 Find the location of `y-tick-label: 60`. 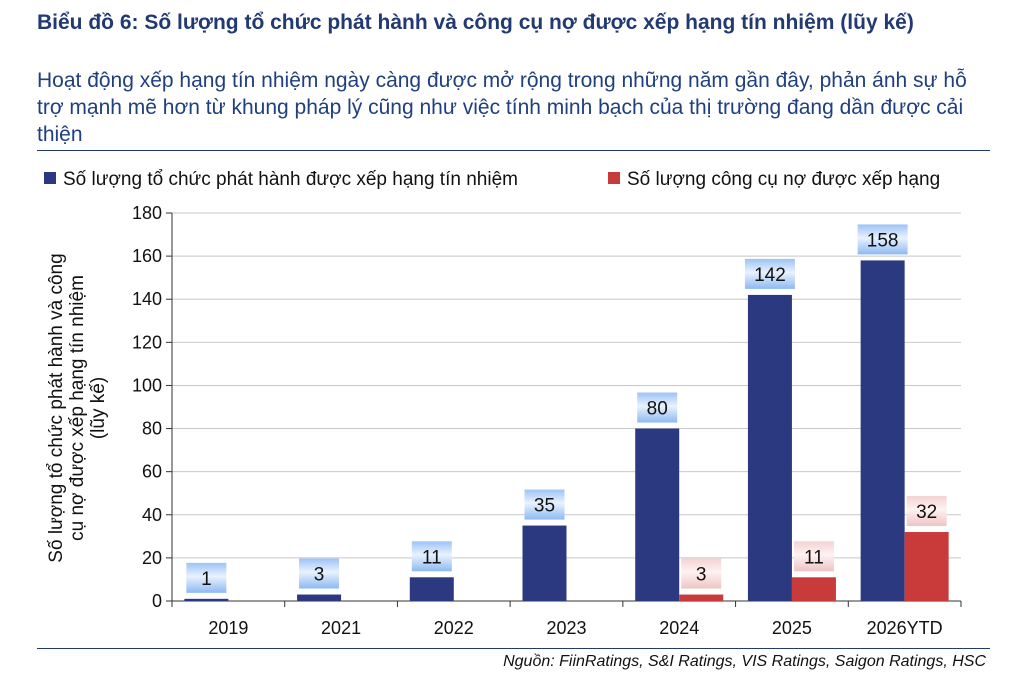

y-tick-label: 60 is located at coordinates (152, 472).